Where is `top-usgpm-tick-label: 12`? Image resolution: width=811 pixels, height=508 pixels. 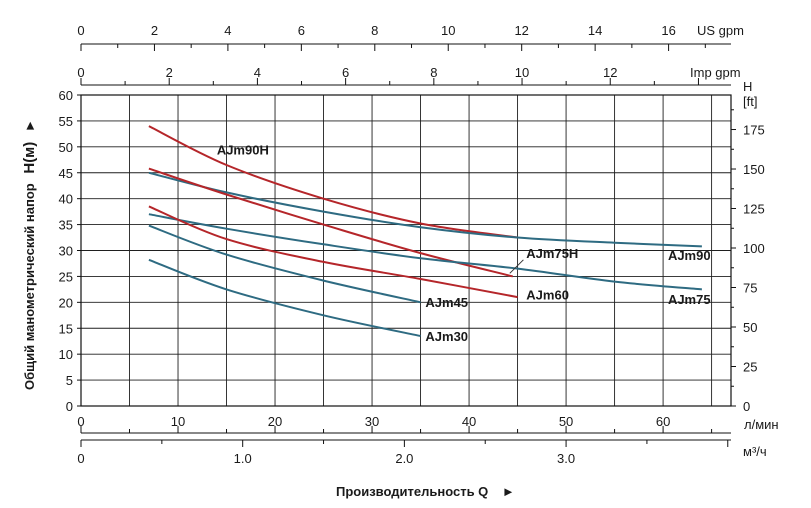
top-usgpm-tick-label: 12 is located at coordinates (521, 30).